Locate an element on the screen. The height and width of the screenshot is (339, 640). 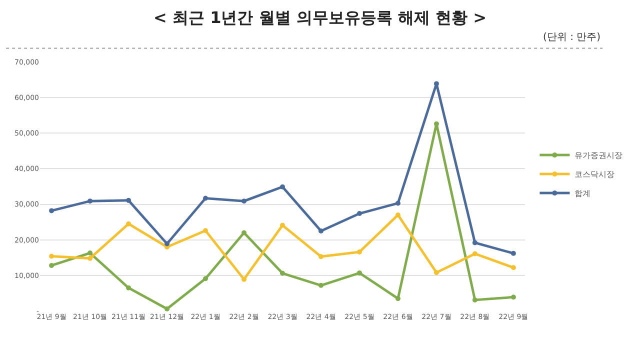
legend-label: 유가증권시장 is located at coordinates (598, 155).